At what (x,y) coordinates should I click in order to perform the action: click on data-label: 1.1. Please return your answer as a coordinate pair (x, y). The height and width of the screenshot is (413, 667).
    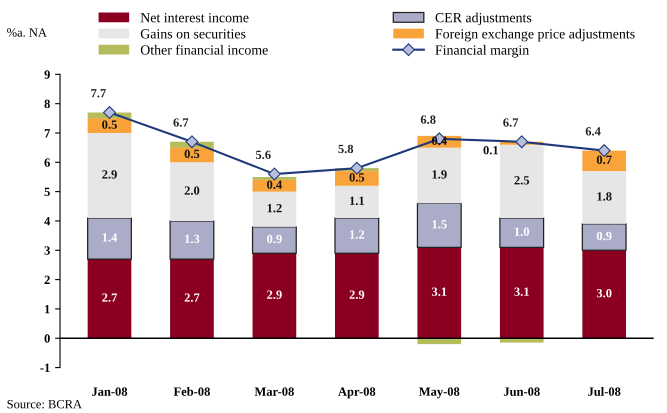
    Looking at the image, I should click on (357, 201).